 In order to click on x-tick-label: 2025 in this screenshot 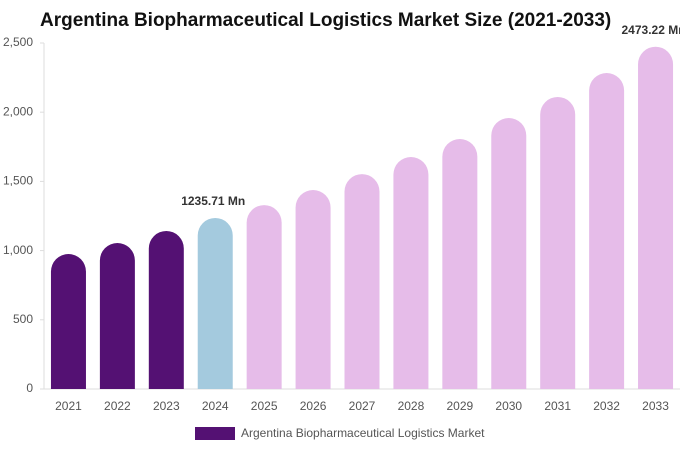, I will do `click(264, 406)`.